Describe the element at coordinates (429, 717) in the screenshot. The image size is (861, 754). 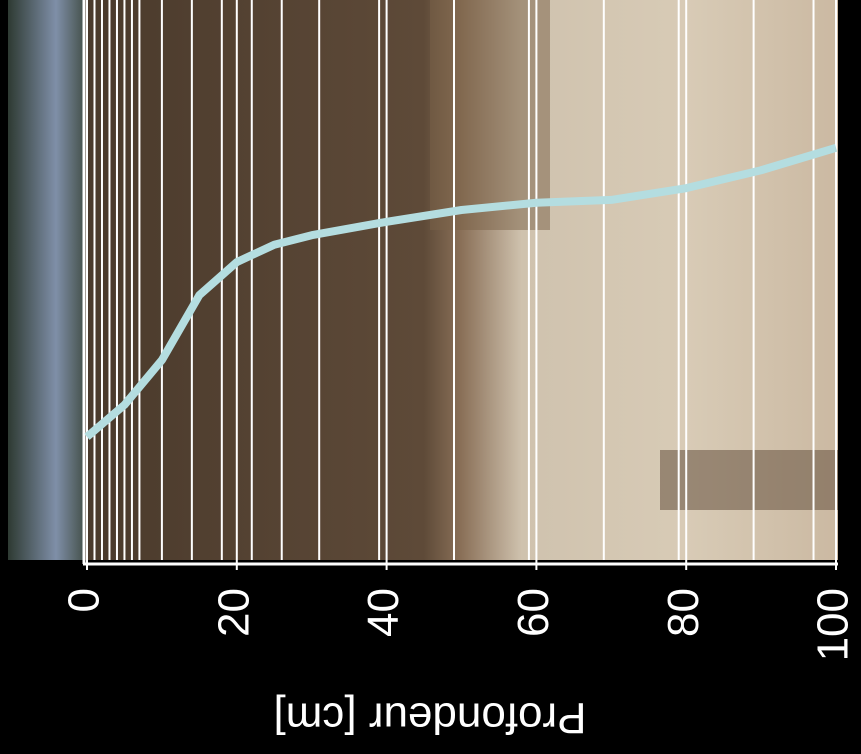
I see `x-axis-title: Profondeur [cm]` at that location.